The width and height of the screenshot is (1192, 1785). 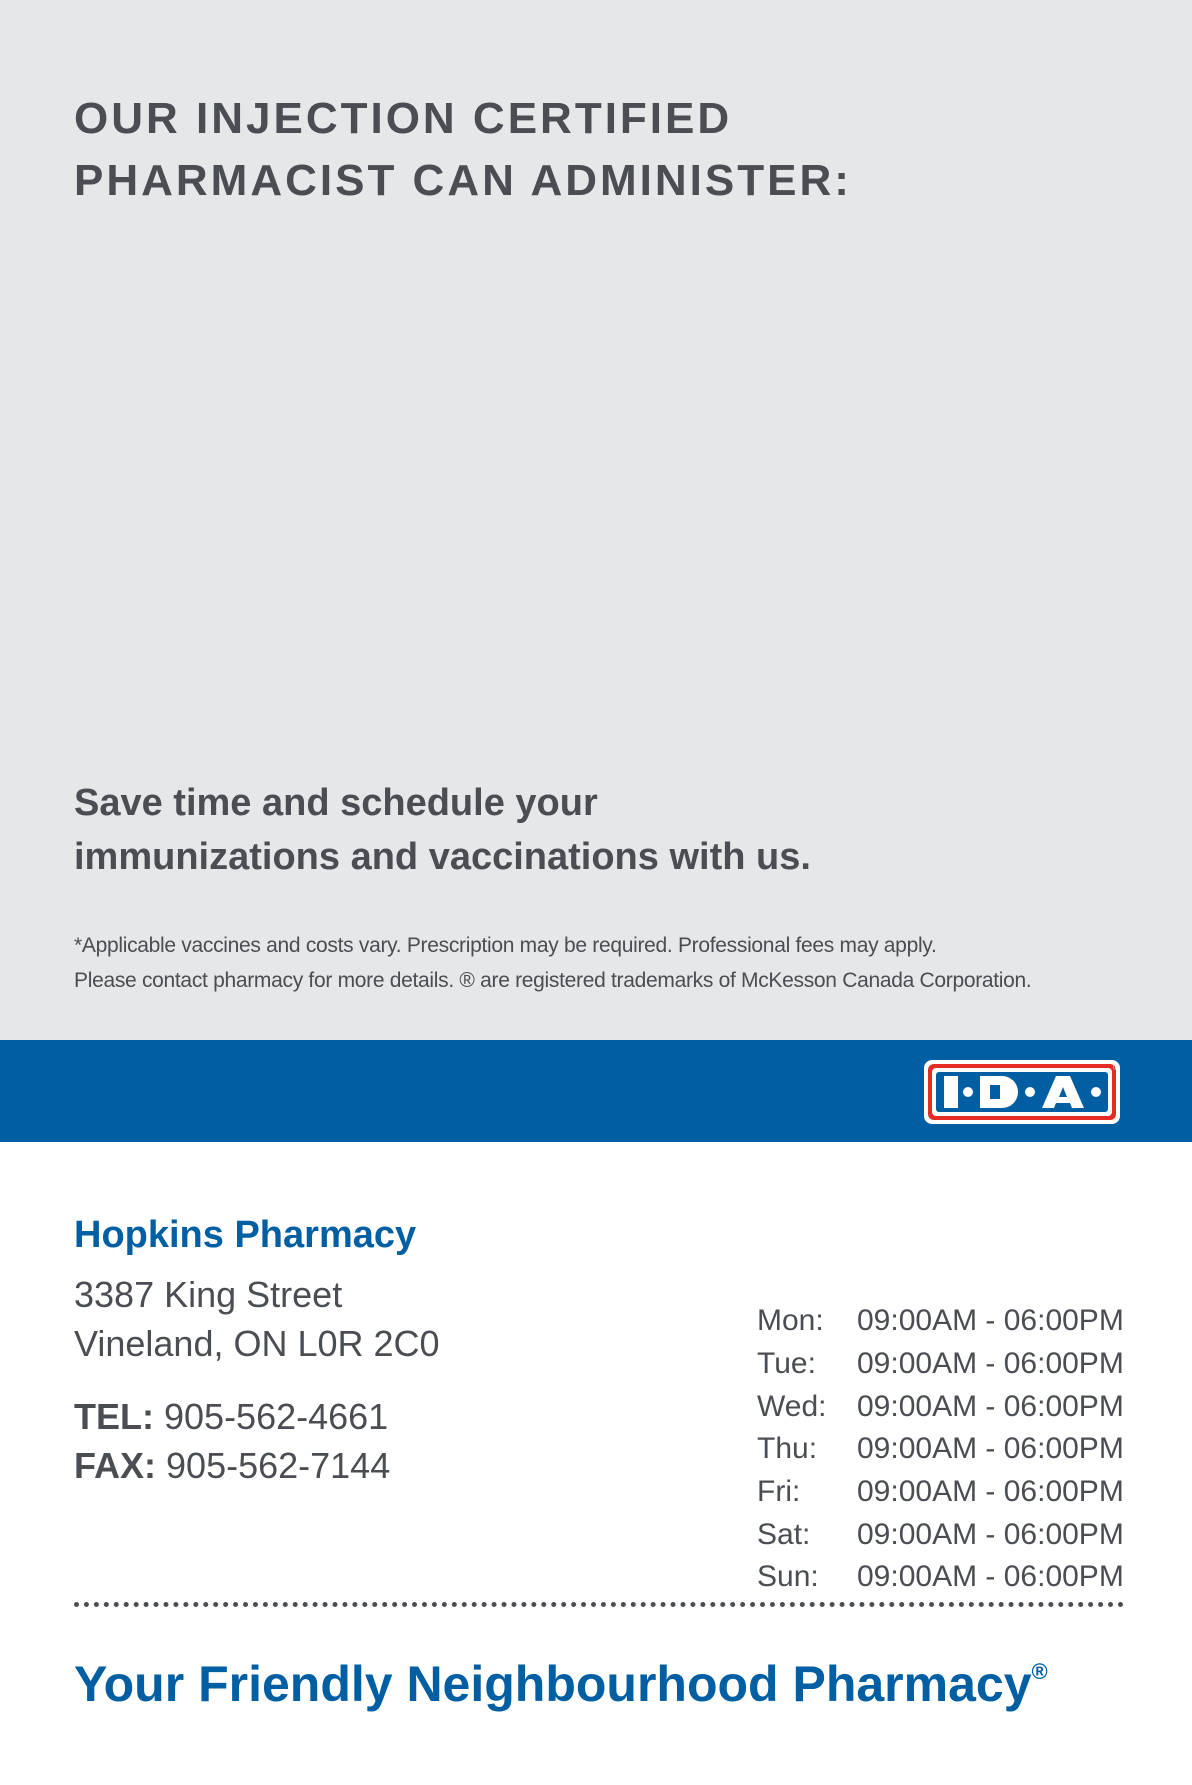 What do you see at coordinates (553, 1684) in the screenshot?
I see `slogan-text: Your Friendly Neighbourhood Pharmacy` at bounding box center [553, 1684].